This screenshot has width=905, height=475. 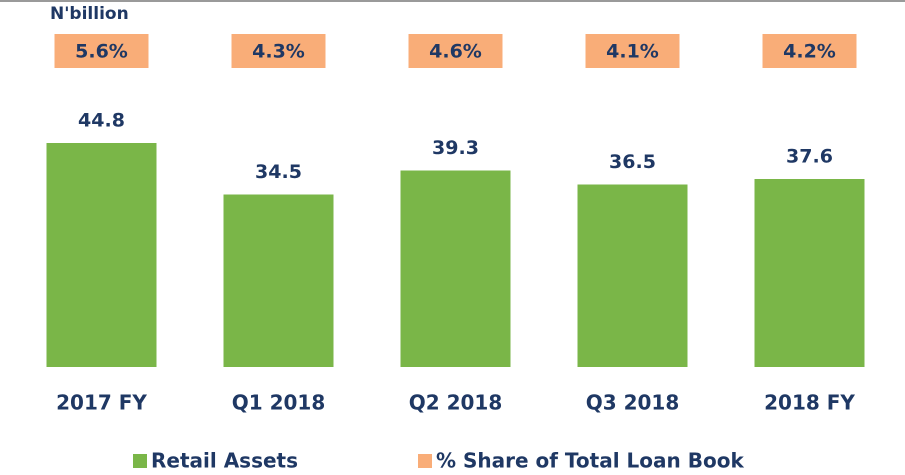 What do you see at coordinates (278, 172) in the screenshot?
I see `value-label: 34.5` at bounding box center [278, 172].